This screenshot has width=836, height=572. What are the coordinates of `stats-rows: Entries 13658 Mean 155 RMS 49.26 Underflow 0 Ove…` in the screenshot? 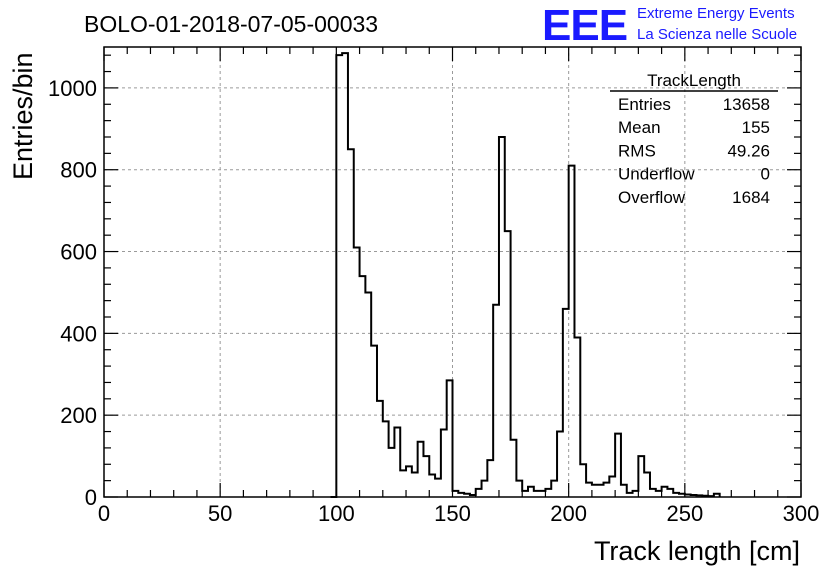 It's located at (694, 151).